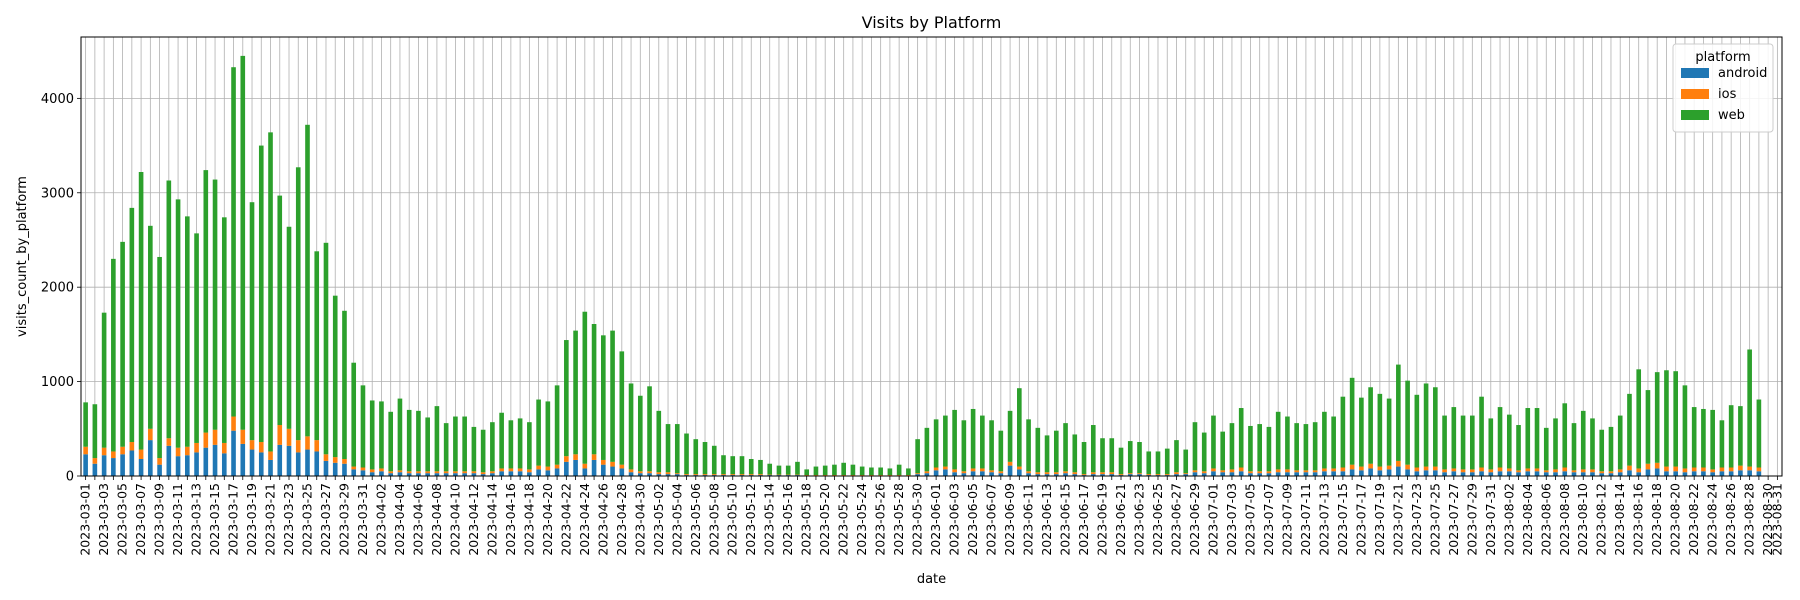 The width and height of the screenshot is (1800, 600). Describe the element at coordinates (454, 519) in the screenshot. I see `x-tick-label: 2023-04-10` at that location.